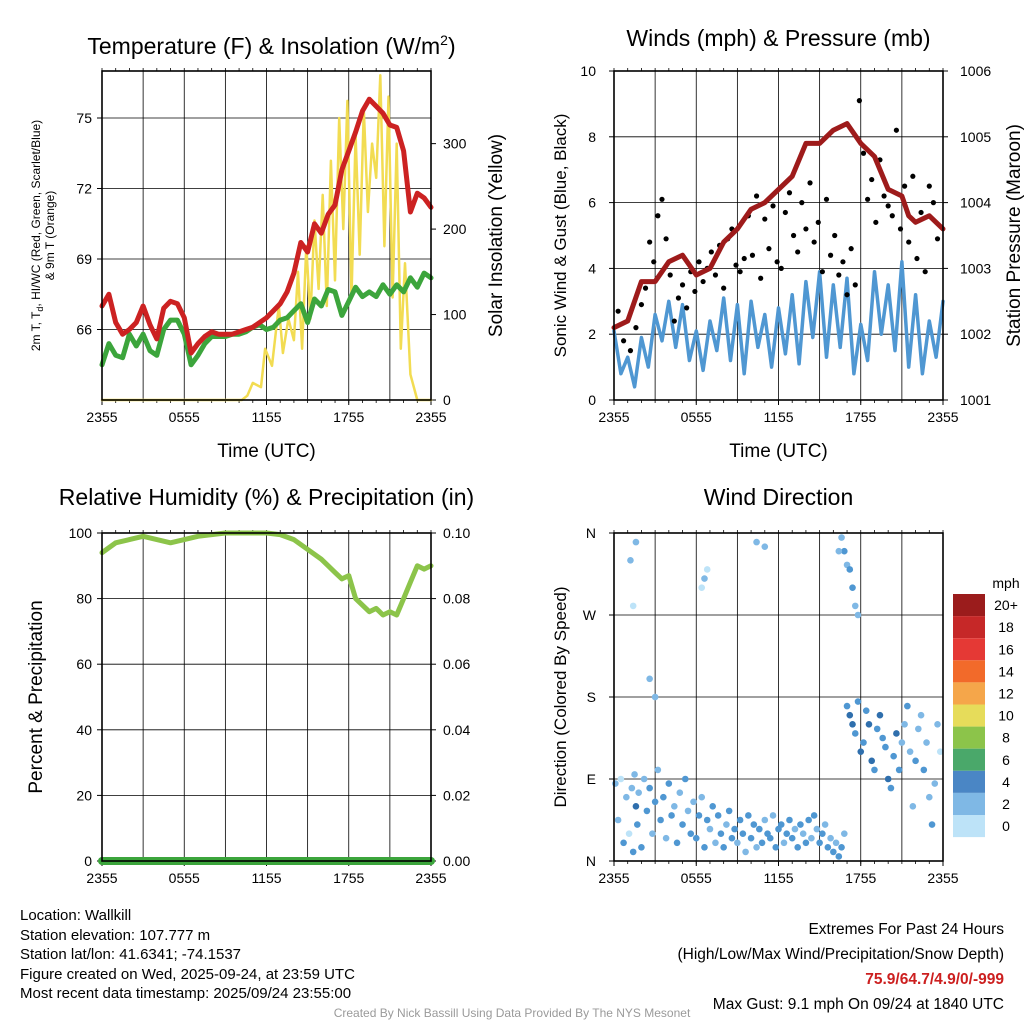  What do you see at coordinates (263, 46) in the screenshot?
I see `title-main: Temperature (F) & Insolation (W/m` at bounding box center [263, 46].